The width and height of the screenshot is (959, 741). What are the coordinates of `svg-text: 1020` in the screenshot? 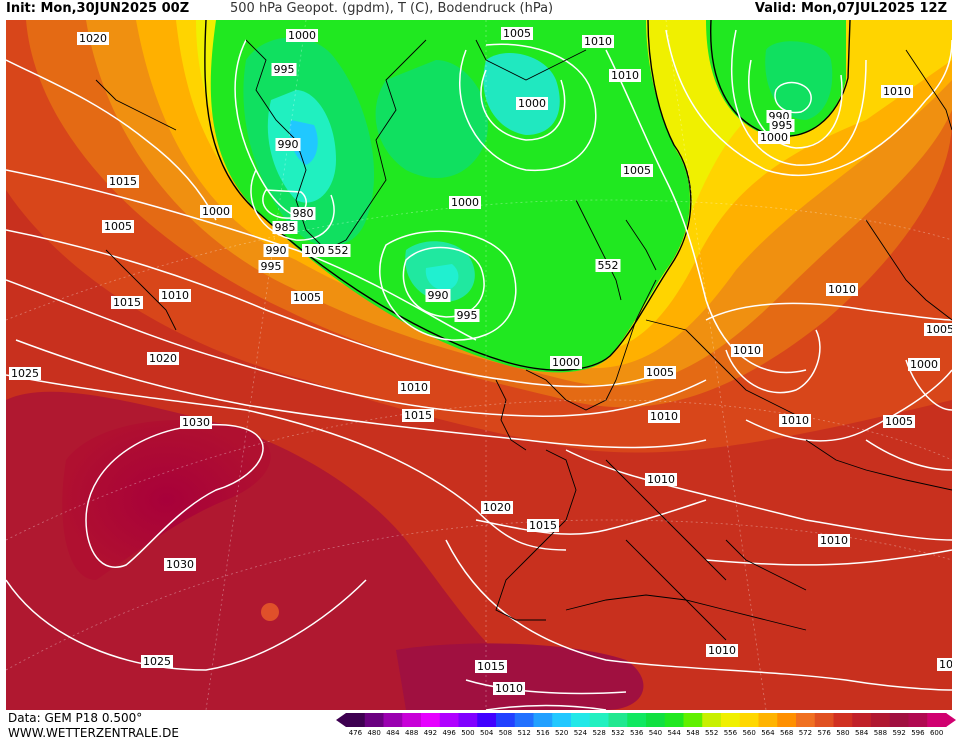 It's located at (93, 38).